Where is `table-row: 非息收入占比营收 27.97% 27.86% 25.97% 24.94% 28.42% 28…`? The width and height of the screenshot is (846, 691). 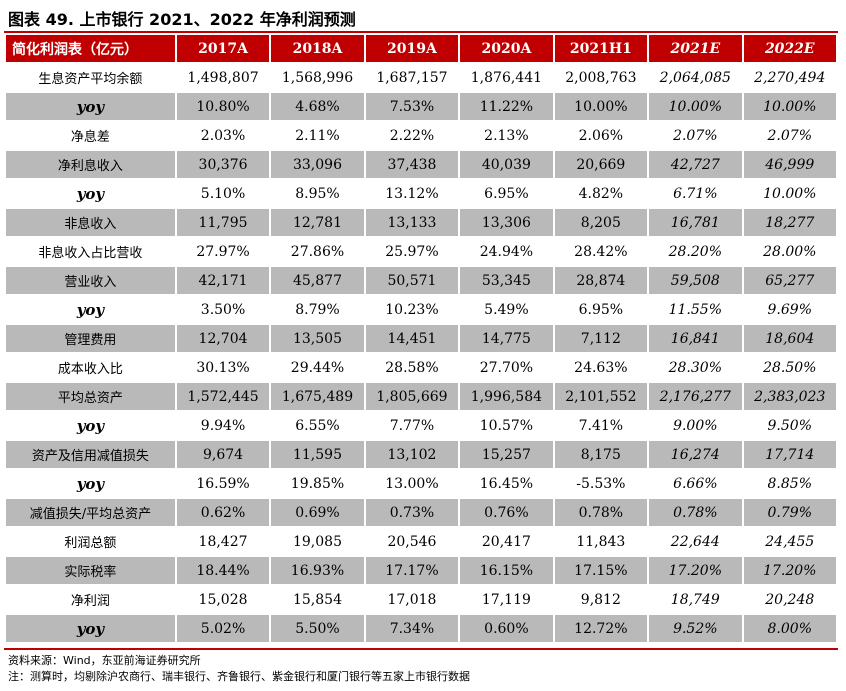 table-row: 非息收入占比营收 27.97% 27.86% 25.97% 24.94% 28.42% 28… is located at coordinates (422, 251).